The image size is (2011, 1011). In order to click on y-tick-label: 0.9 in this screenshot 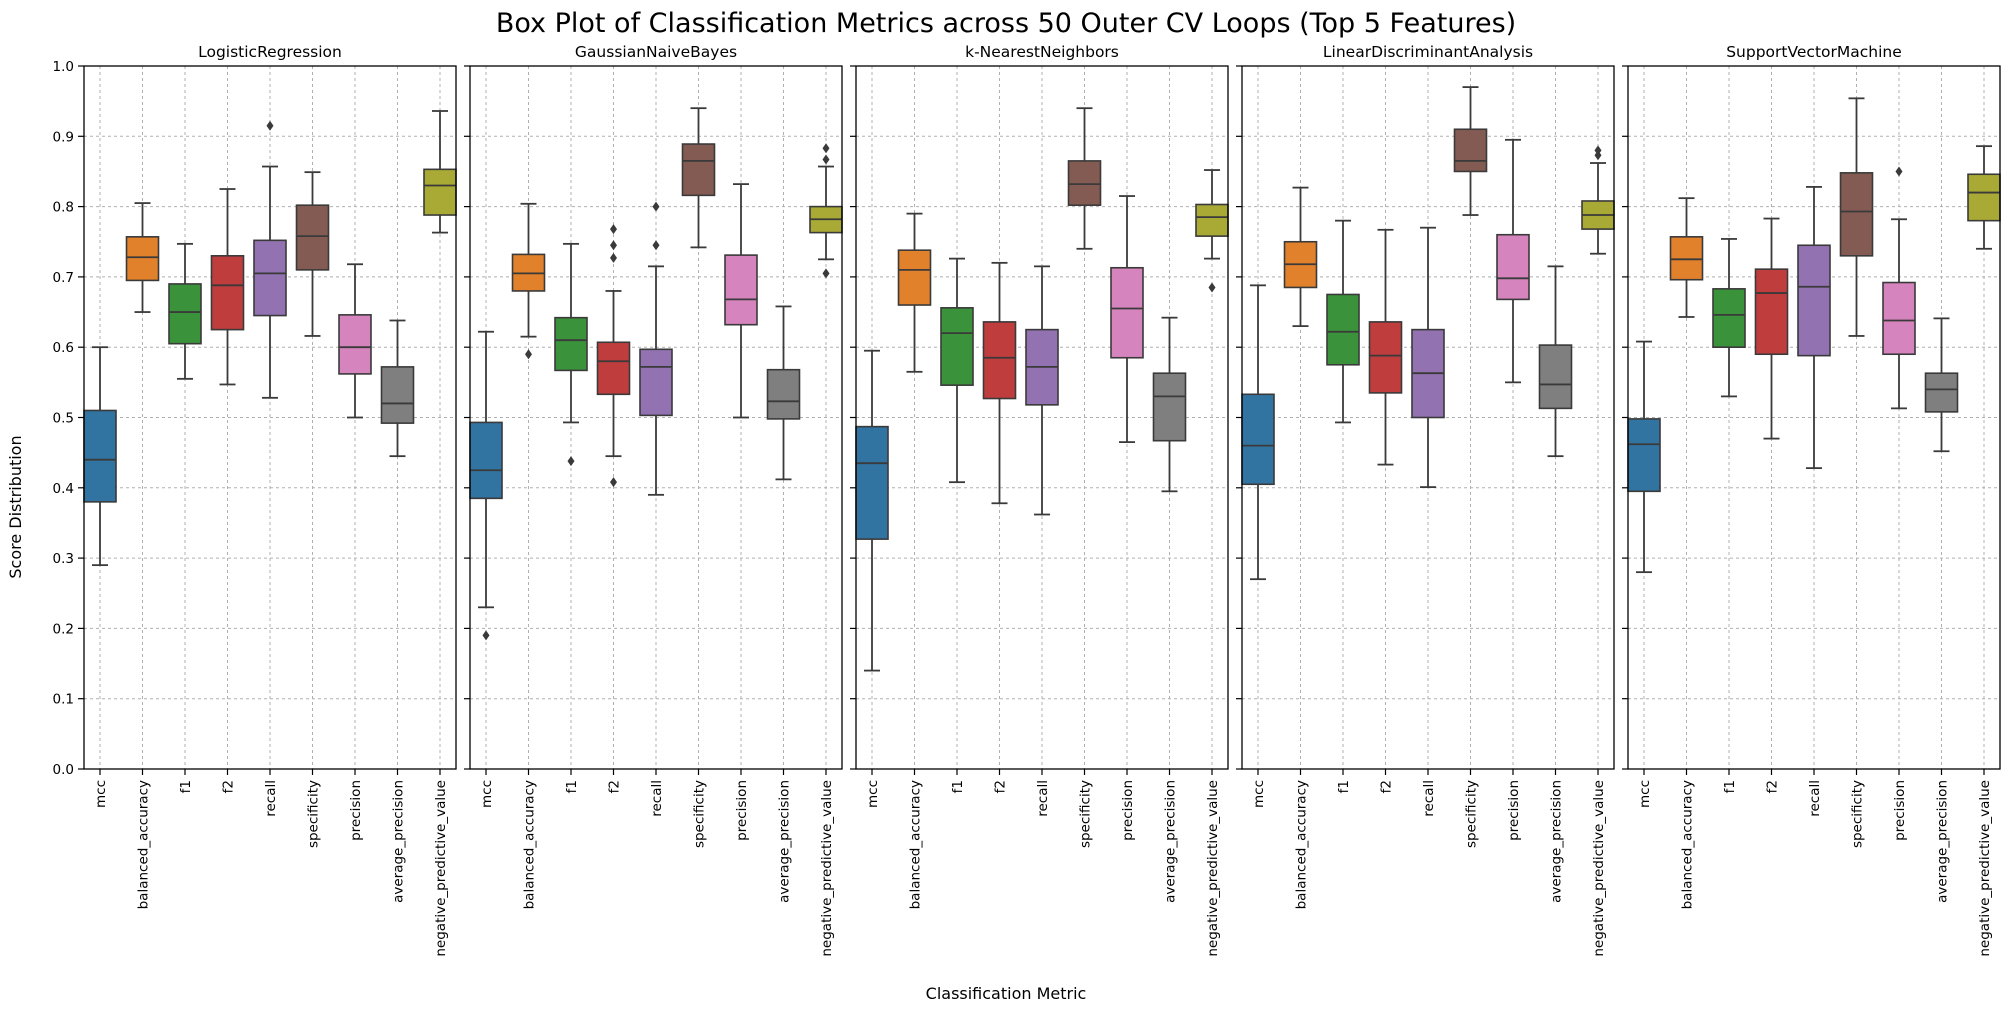, I will do `click(63, 137)`.